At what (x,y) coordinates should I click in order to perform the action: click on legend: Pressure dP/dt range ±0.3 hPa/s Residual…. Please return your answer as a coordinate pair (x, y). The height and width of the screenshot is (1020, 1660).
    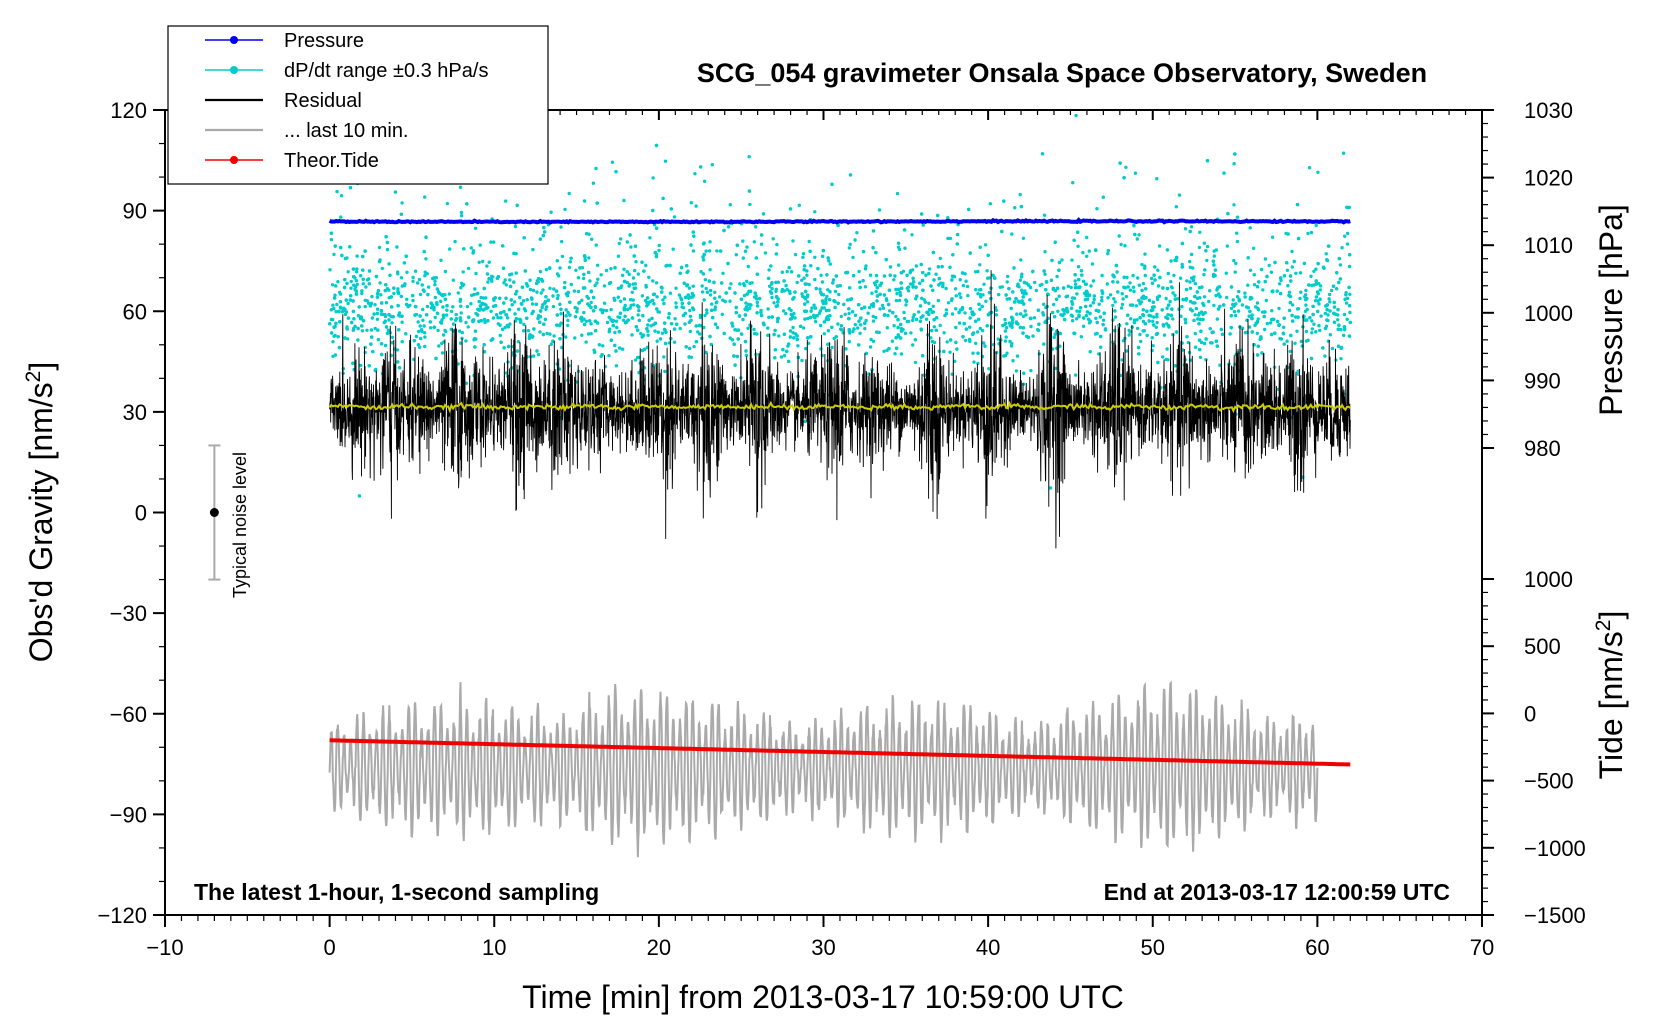
    Looking at the image, I should click on (358, 105).